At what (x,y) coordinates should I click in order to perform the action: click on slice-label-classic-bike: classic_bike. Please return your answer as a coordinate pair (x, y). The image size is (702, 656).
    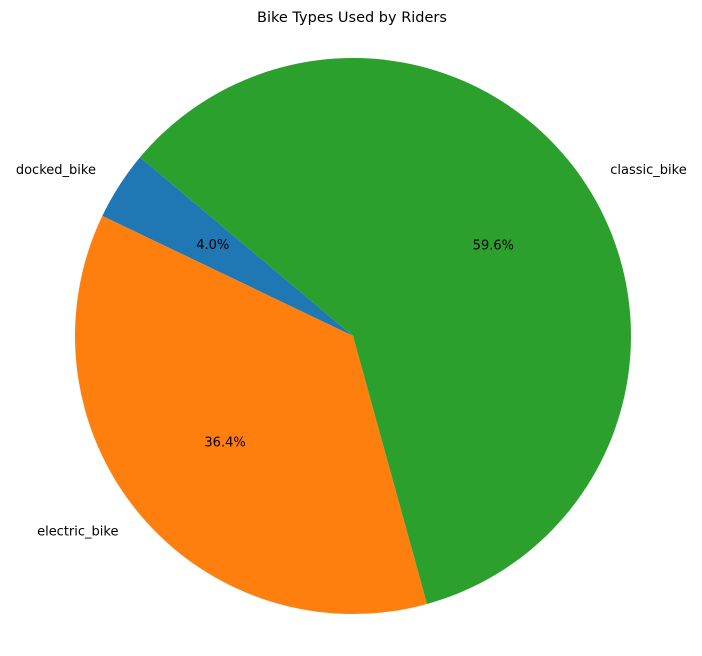
    Looking at the image, I should click on (648, 170).